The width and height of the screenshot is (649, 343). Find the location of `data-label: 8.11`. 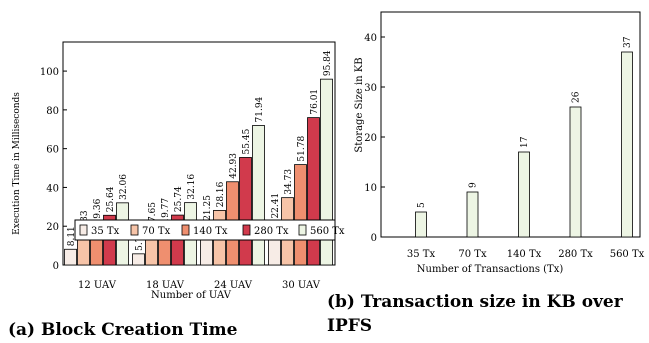

data-label: 8.11 is located at coordinates (72, 236).